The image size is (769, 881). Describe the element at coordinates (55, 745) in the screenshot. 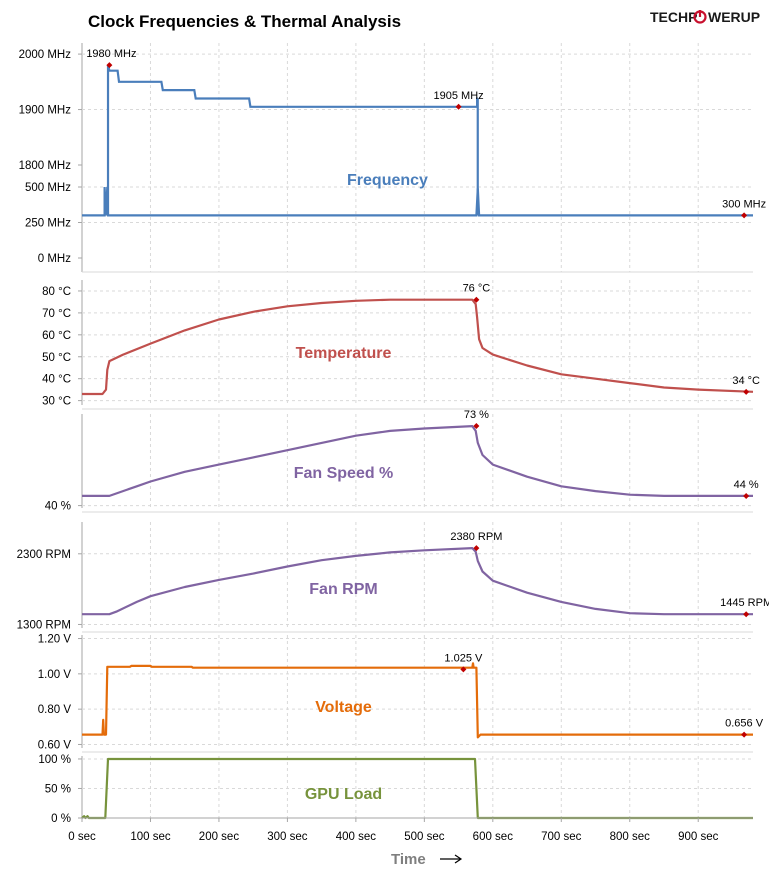

I see `y-tick-label: 0.60 V` at that location.